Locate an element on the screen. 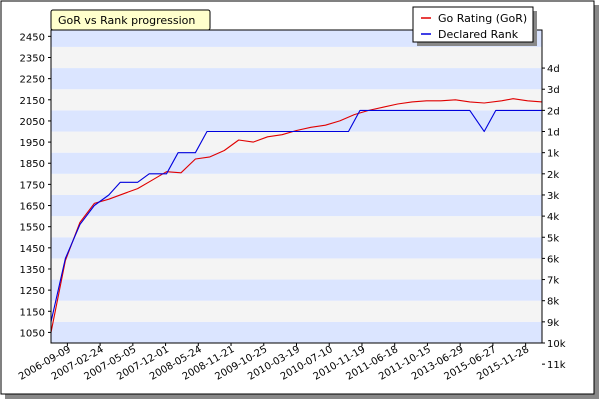  legend: Go Rating (GoR) Declared Rank is located at coordinates (474, 26).